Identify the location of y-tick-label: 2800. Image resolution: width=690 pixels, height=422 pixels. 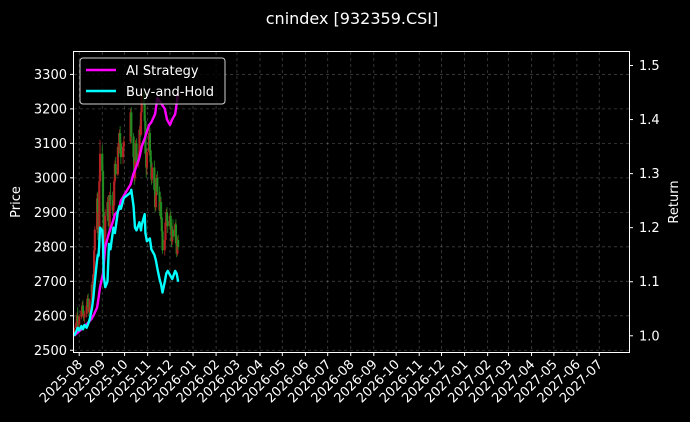
(50, 247).